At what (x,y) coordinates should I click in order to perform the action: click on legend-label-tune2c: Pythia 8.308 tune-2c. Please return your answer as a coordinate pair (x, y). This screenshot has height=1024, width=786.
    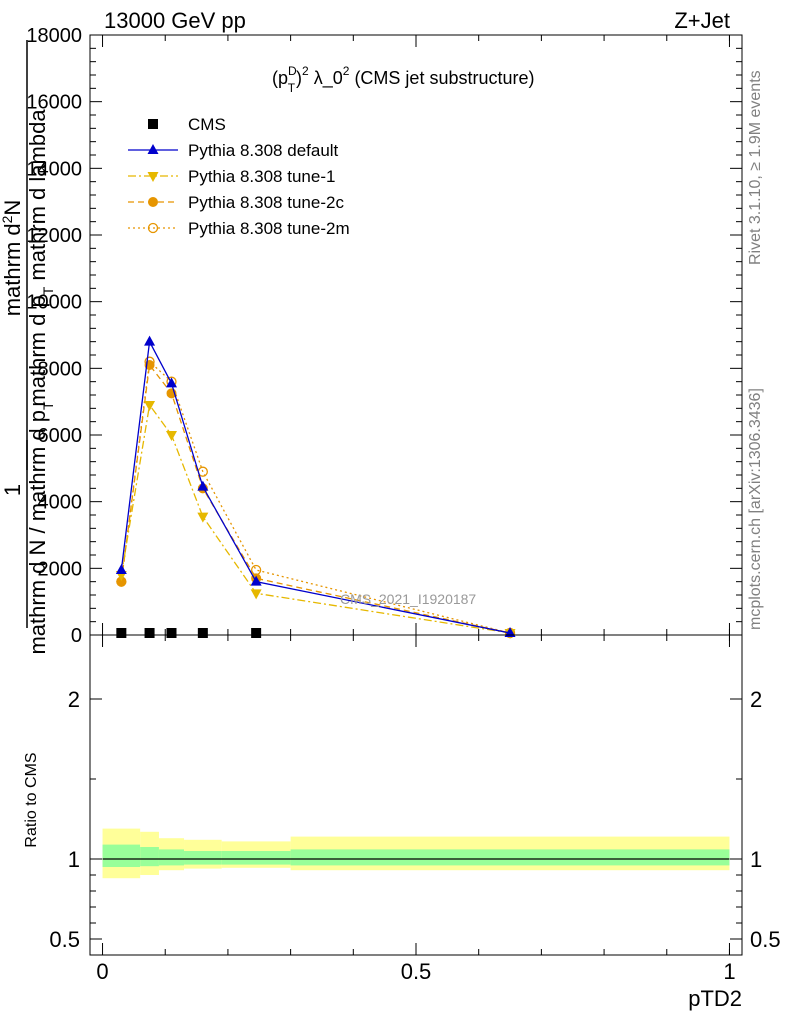
    Looking at the image, I should click on (266, 202).